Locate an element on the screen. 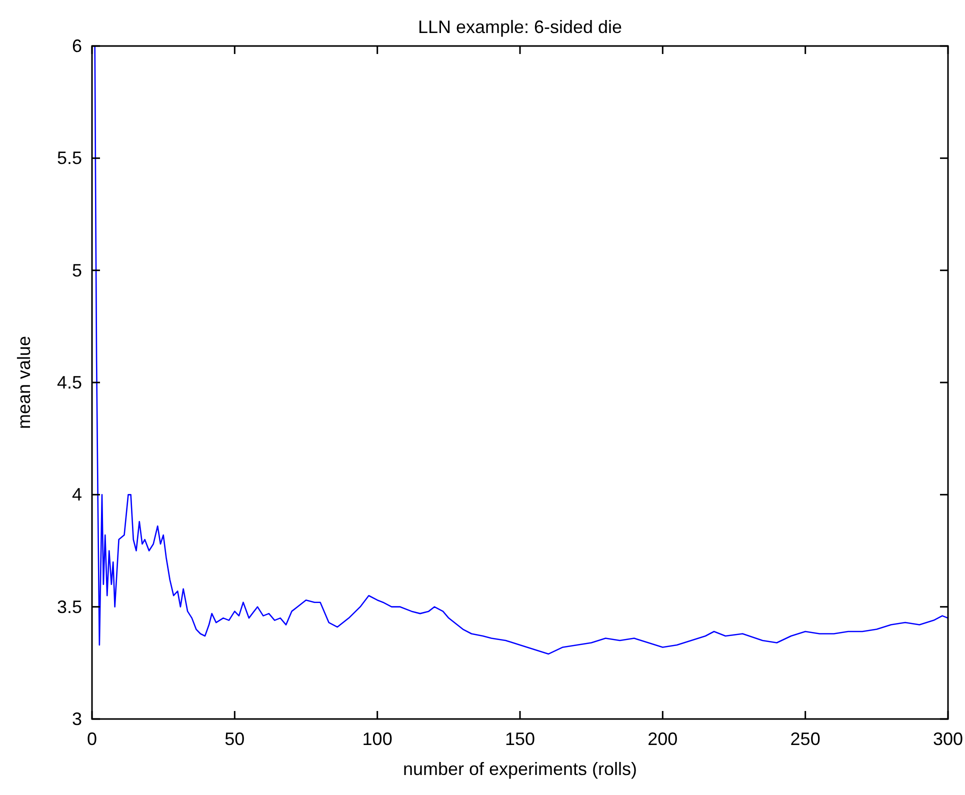 The width and height of the screenshot is (965, 795). y-tick-label: 3.5 is located at coordinates (69, 606).